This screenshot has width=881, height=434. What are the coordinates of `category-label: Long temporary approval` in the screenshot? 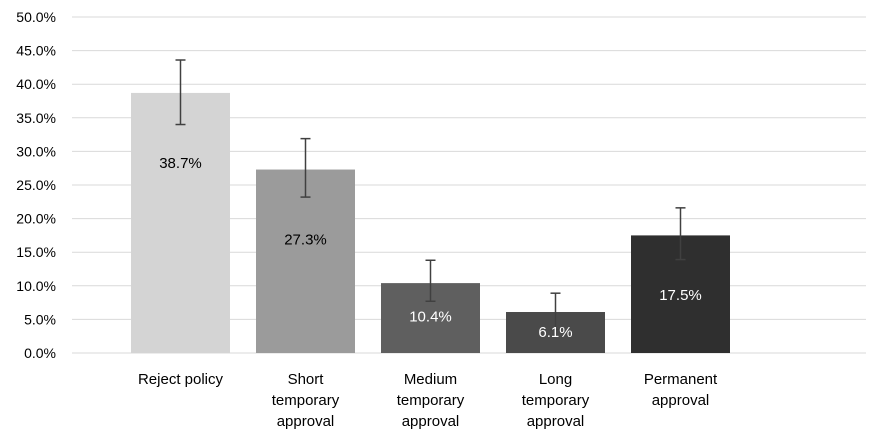 It's located at (556, 400).